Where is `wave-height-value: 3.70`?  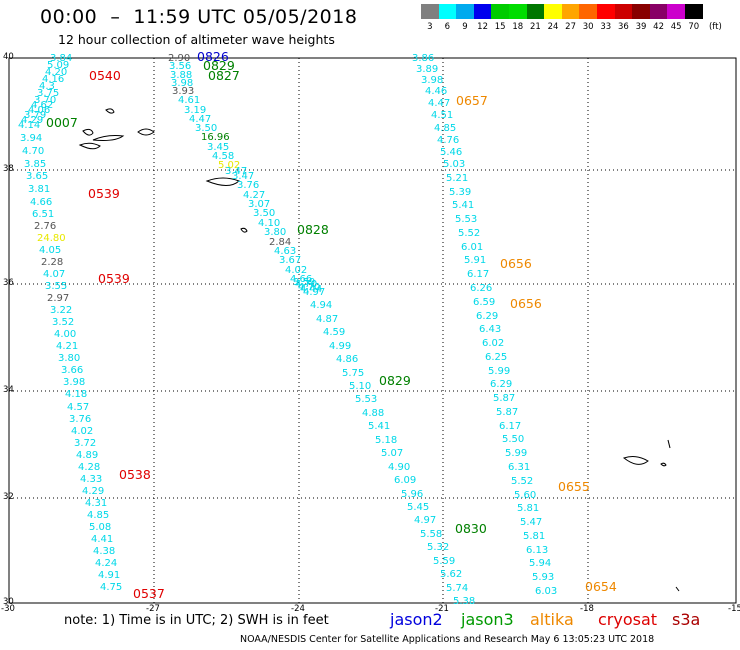
wave-height-value: 3.70 is located at coordinates (45, 100).